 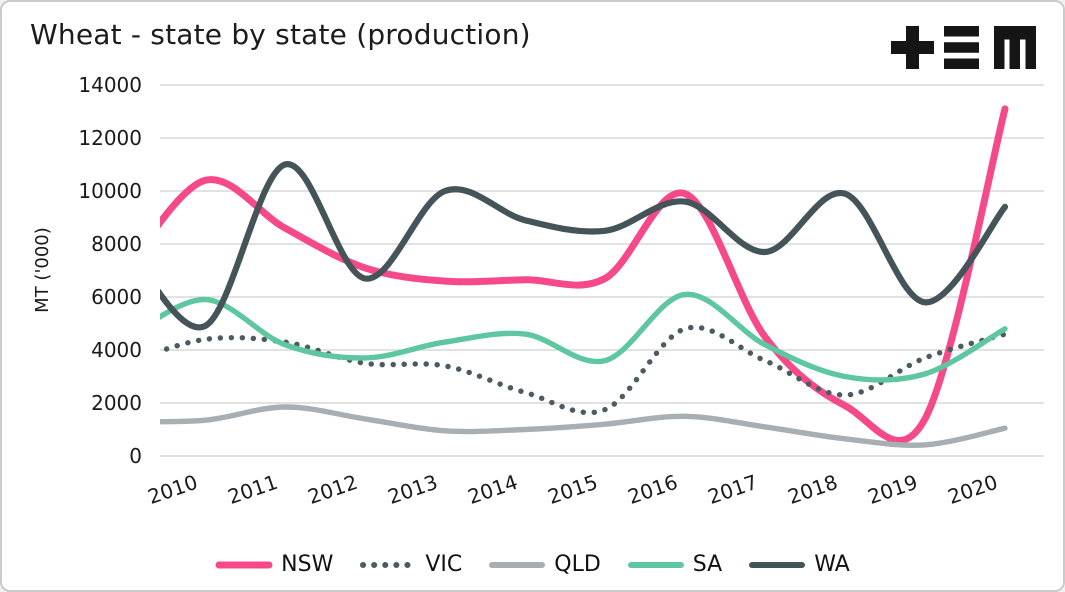 I want to click on x-axis-tick-label: 2011, so click(x=253, y=489).